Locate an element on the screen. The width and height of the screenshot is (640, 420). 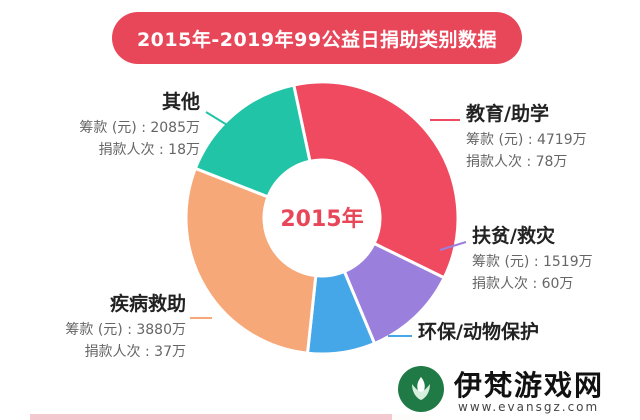
slice-donors-other: 捐款人次 : 18万 is located at coordinates (149, 150).